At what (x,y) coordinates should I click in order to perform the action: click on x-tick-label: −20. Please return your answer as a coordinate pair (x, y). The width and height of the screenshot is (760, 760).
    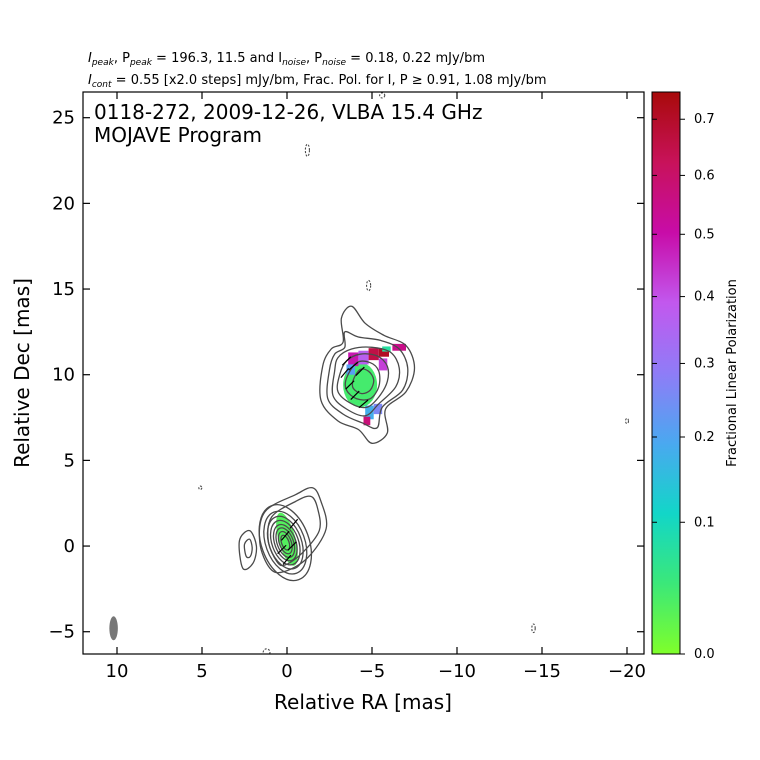
    Looking at the image, I should click on (627, 671).